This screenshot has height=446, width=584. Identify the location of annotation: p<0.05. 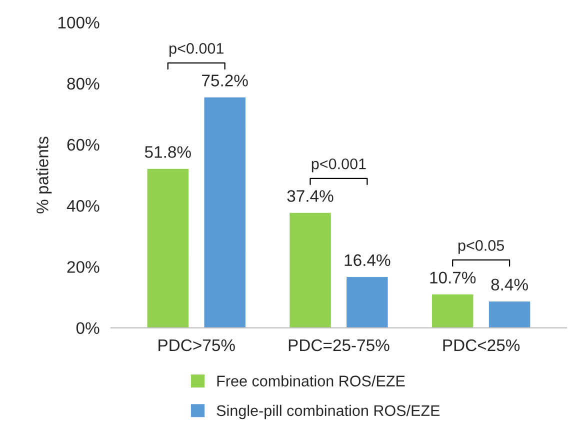
(481, 247).